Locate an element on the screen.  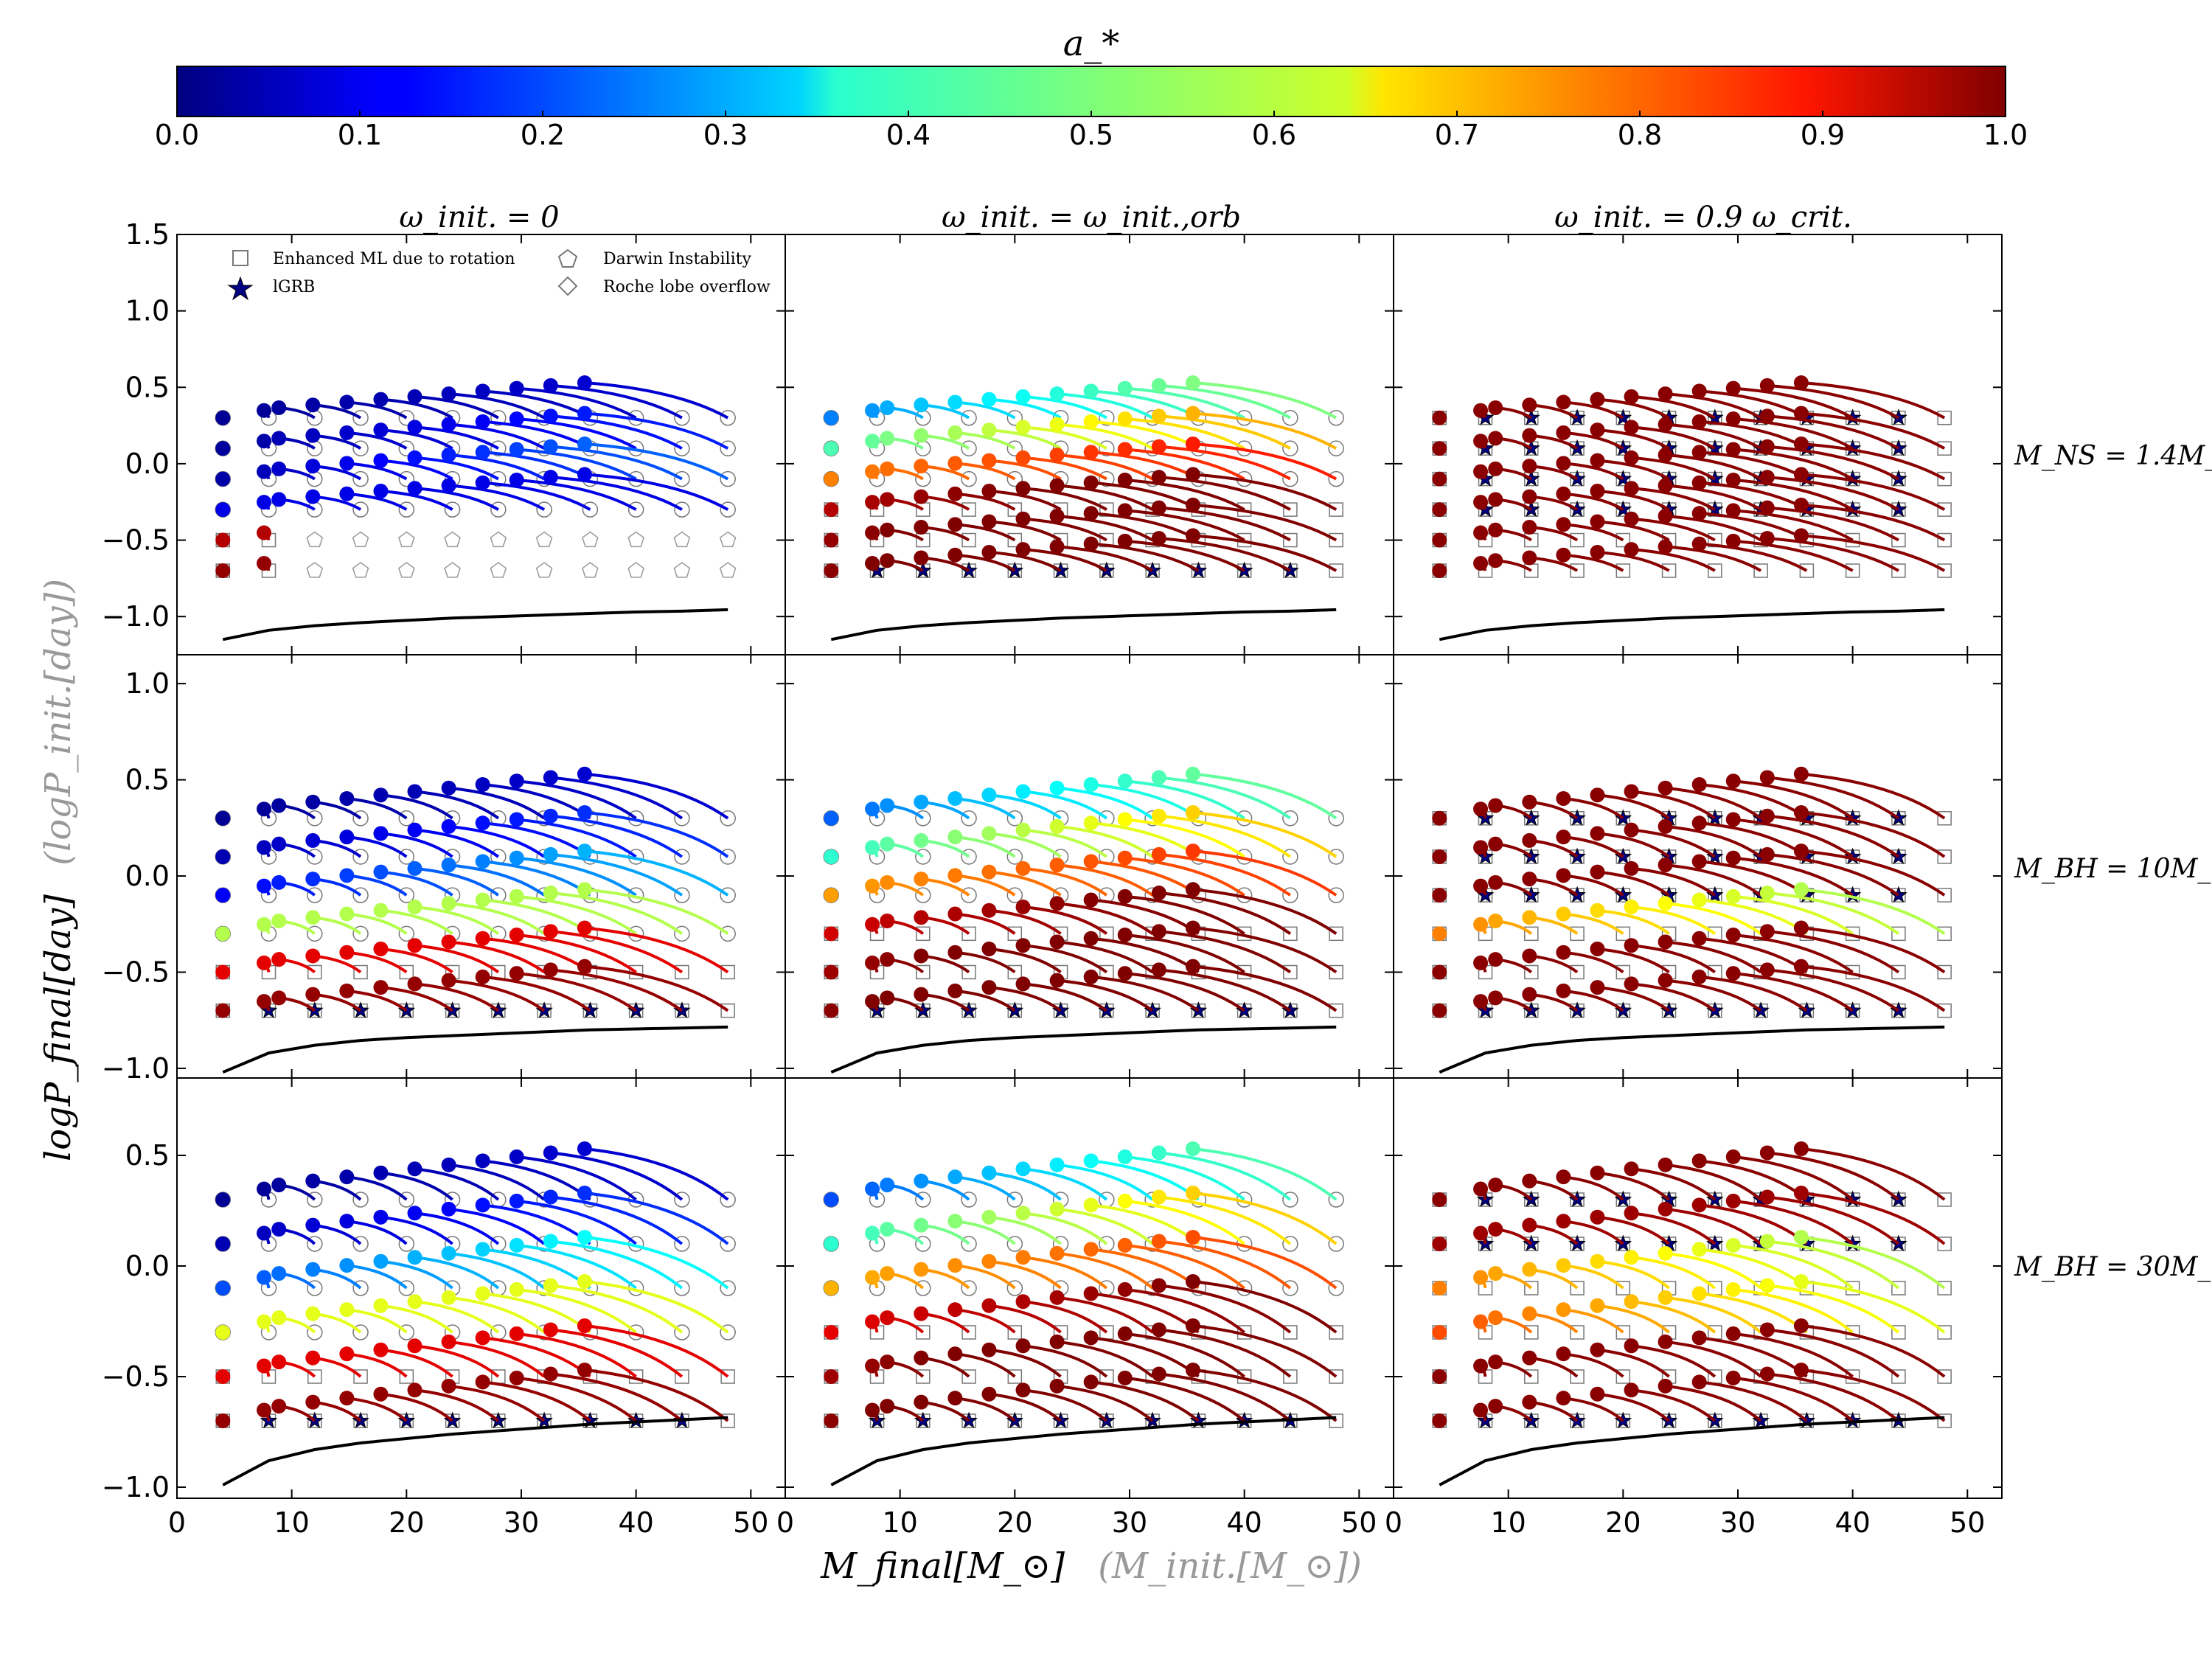
colorbar-bar is located at coordinates (1091, 91).